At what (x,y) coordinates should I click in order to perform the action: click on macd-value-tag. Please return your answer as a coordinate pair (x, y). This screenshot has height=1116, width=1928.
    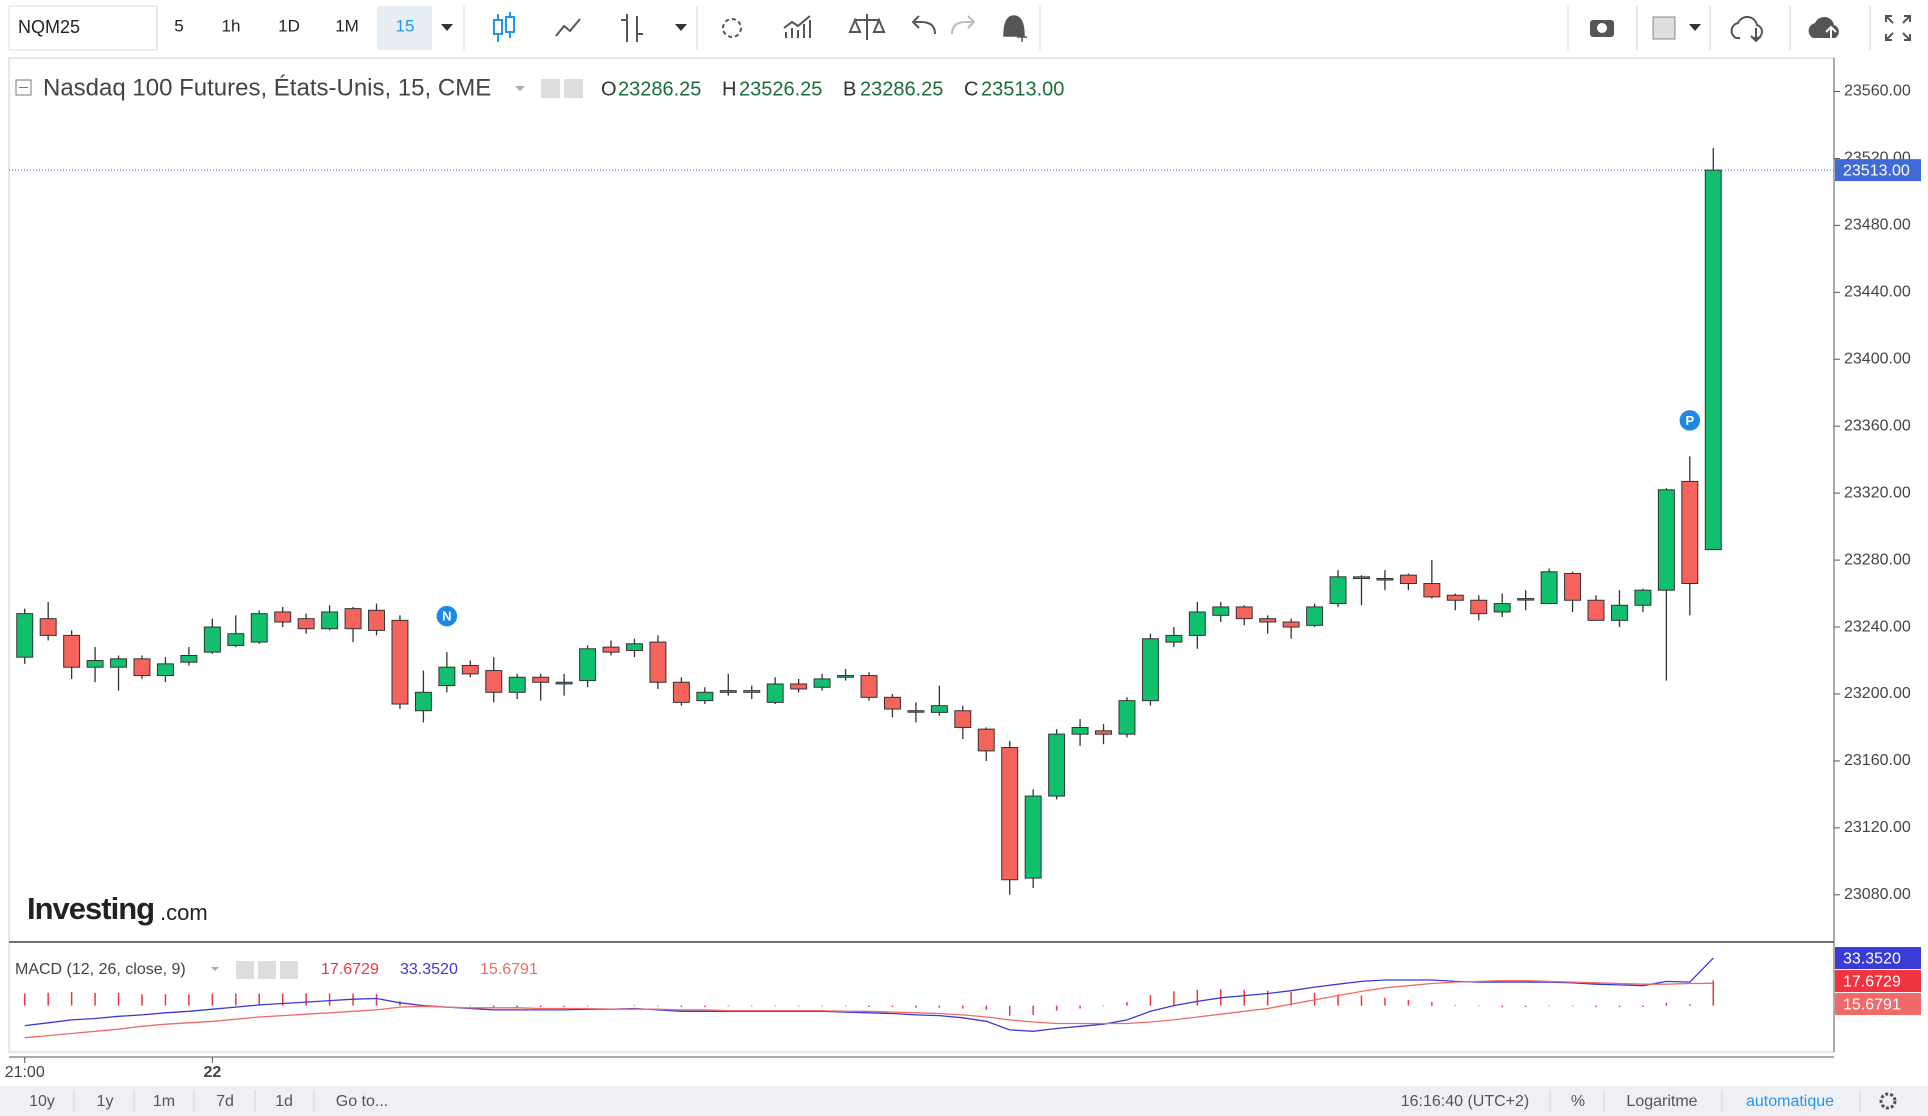
    Looking at the image, I should click on (1878, 958).